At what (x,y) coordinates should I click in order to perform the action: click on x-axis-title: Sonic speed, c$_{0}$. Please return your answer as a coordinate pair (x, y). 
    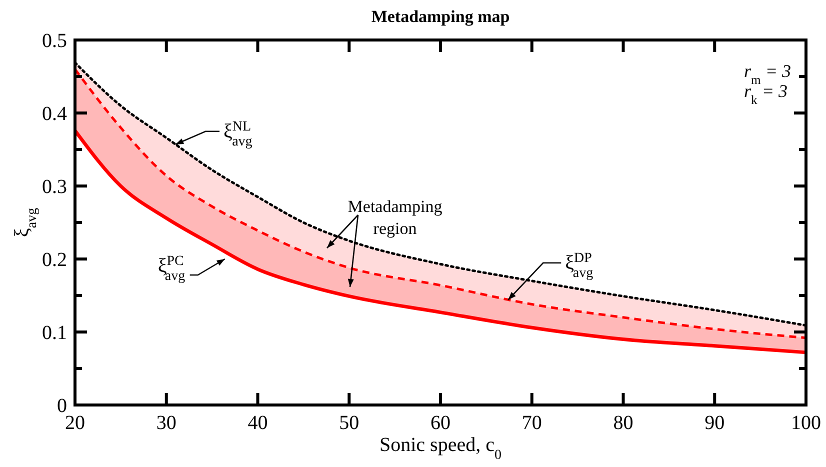
    Looking at the image, I should click on (441, 448).